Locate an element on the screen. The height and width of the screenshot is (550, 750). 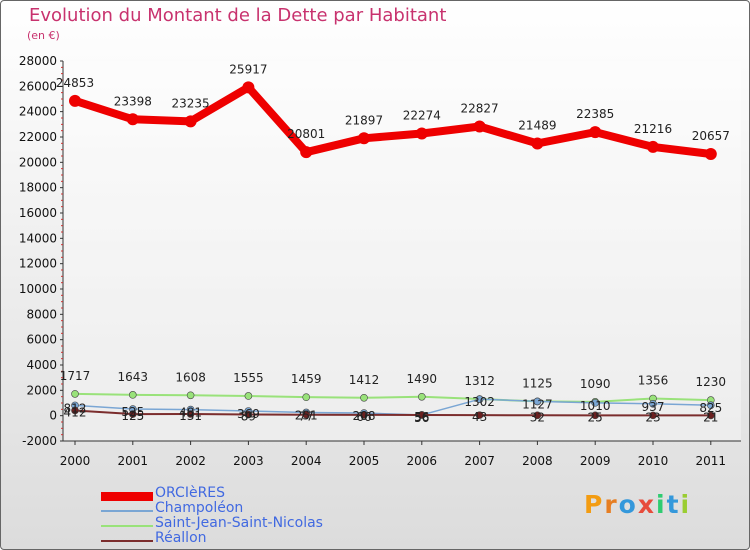
data-label: 1090 is located at coordinates (595, 384).